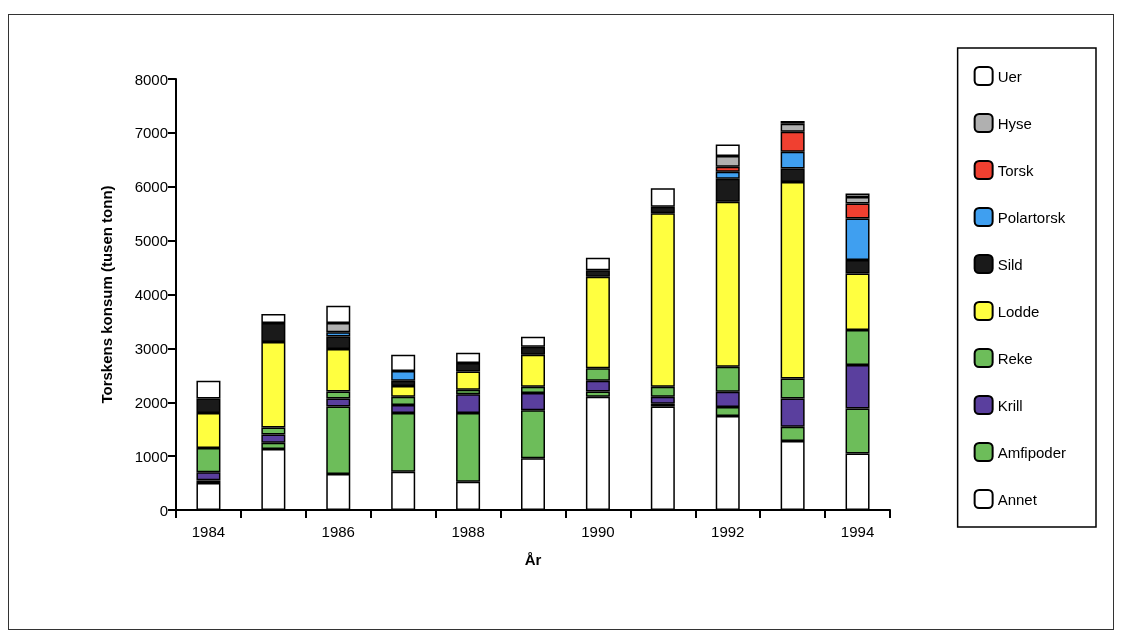 The image size is (1124, 640). Describe the element at coordinates (1017, 499) in the screenshot. I see `legend-label: Annet` at that location.